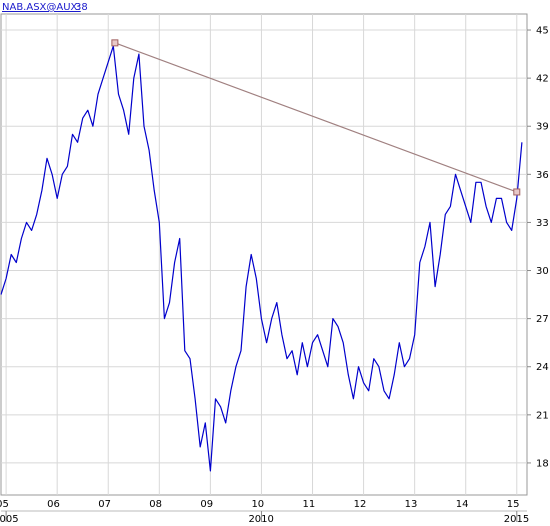 The image size is (550, 526). Describe the element at coordinates (462, 504) in the screenshot. I see `x-tick-label: 14` at that location.